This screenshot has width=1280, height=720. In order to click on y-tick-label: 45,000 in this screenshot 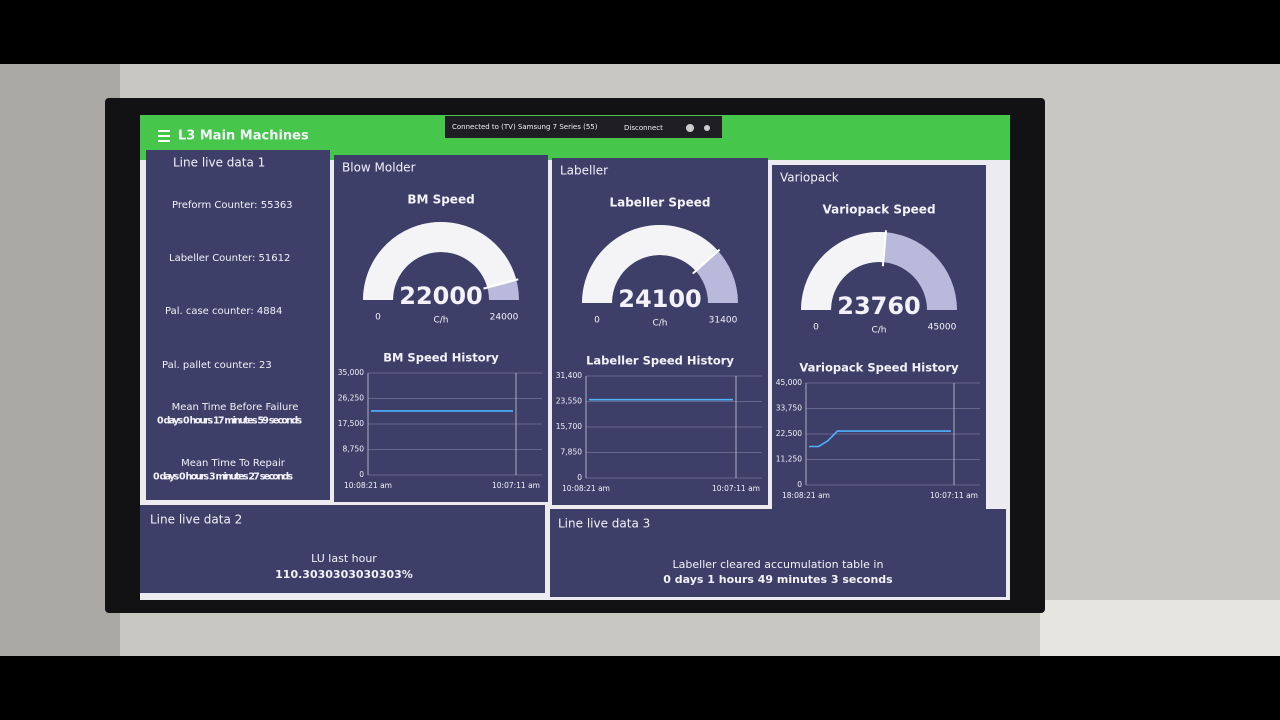, I will do `click(789, 382)`.